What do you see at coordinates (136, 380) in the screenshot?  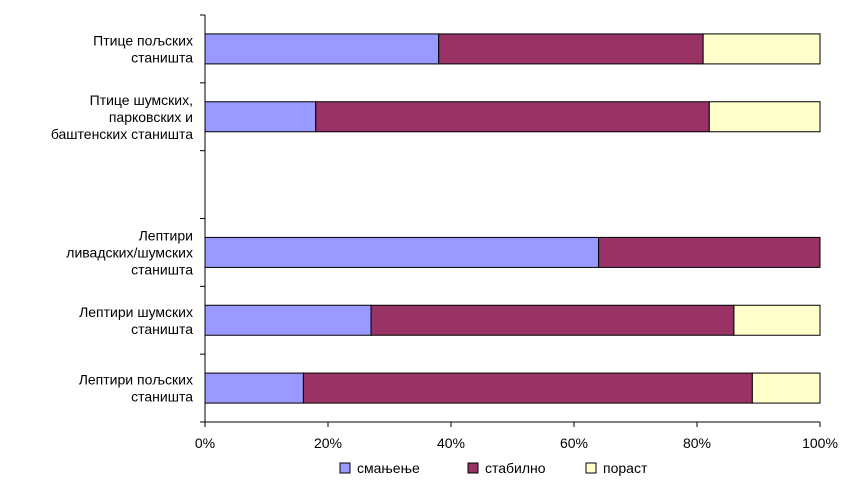 I see `category-label-line: Лептири пољских` at bounding box center [136, 380].